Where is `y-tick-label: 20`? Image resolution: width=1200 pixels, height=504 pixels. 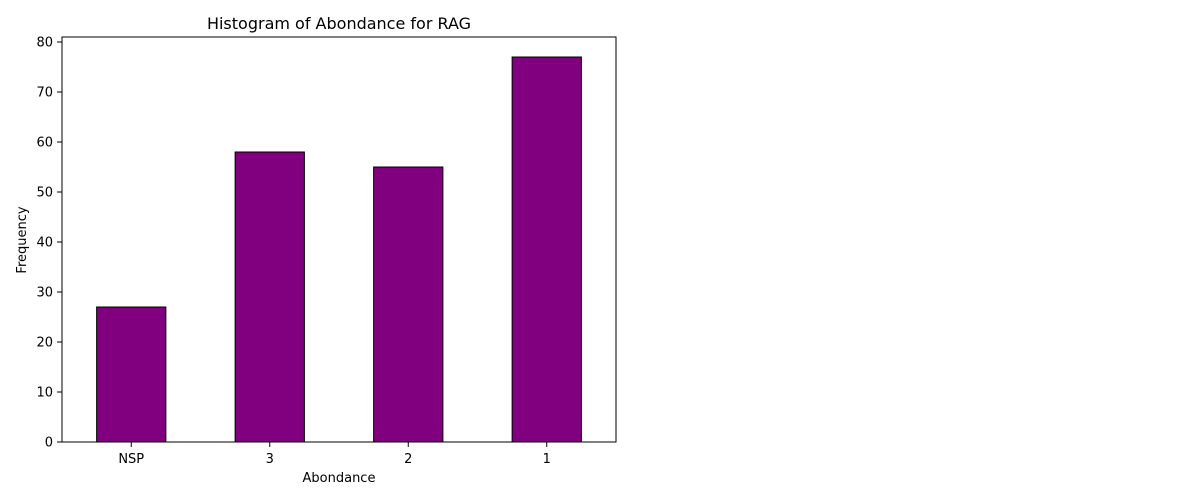
y-tick-label: 20 is located at coordinates (44, 343).